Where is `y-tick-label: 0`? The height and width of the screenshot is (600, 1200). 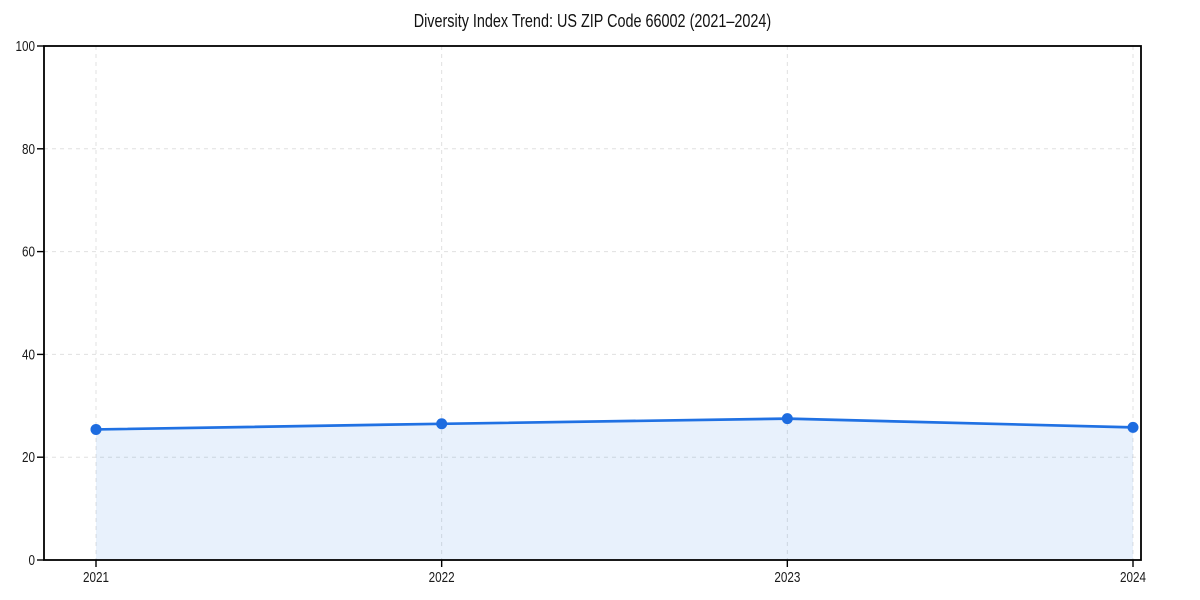 y-tick-label: 0 is located at coordinates (32, 561).